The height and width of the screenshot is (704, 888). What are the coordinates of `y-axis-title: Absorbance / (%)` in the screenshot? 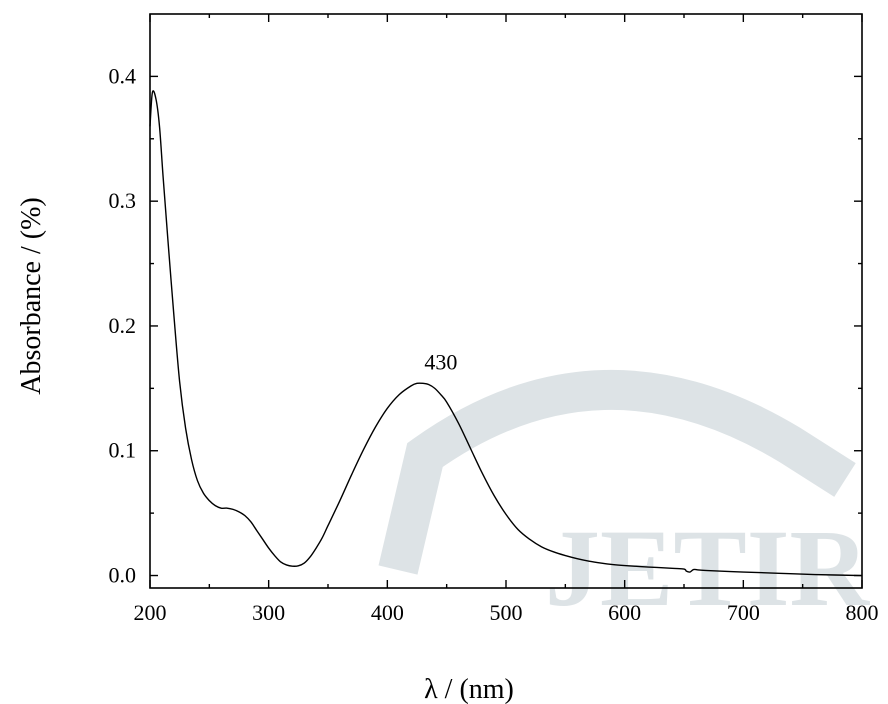 It's located at (31, 295).